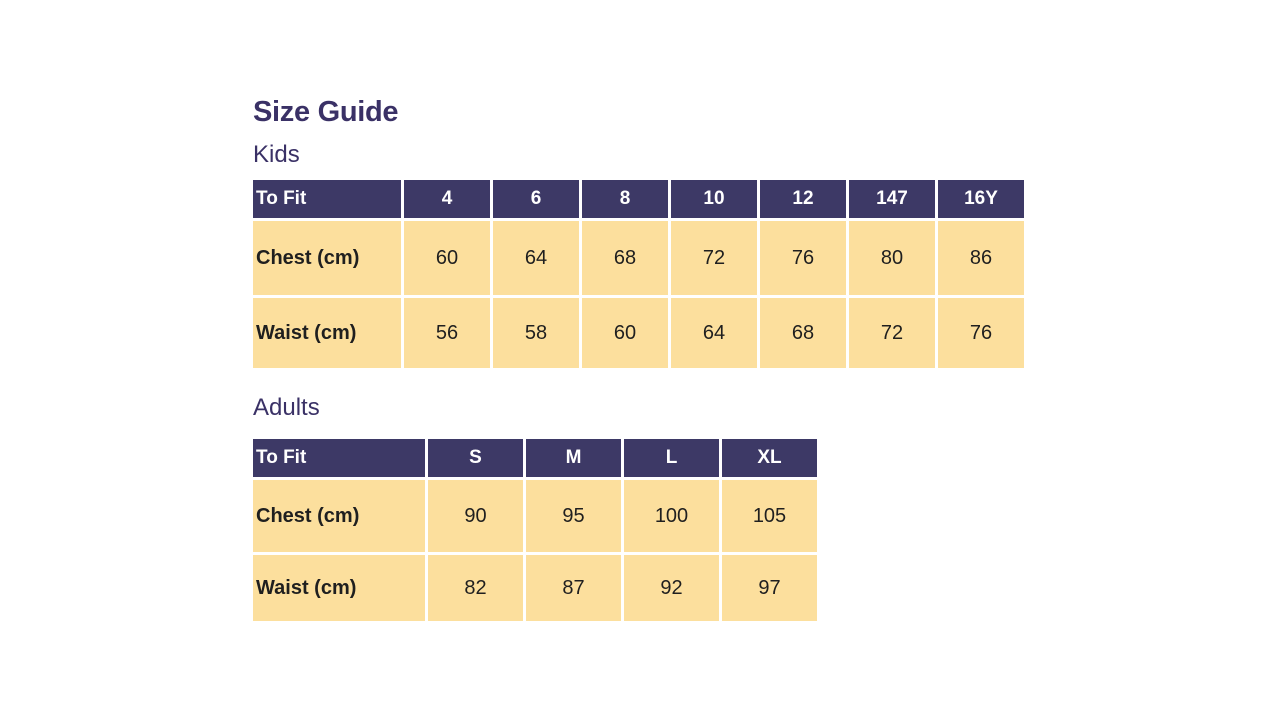 Image resolution: width=1280 pixels, height=720 pixels. What do you see at coordinates (892, 333) in the screenshot?
I see `kids-waist-value: 72` at bounding box center [892, 333].